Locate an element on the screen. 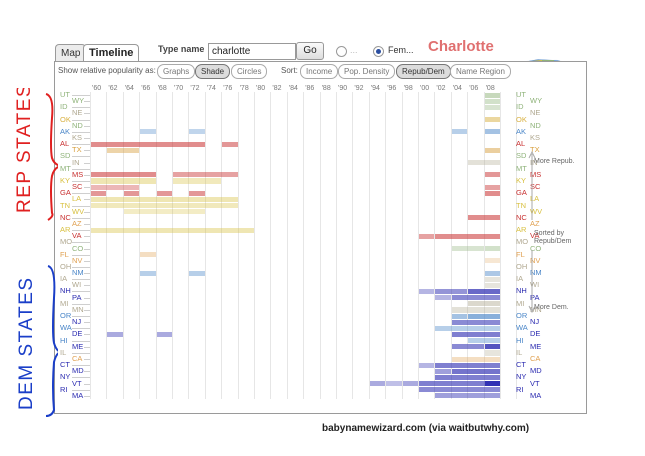 The height and width of the screenshot is (456, 645). sorted-by-annotation: Sorted by Repub/Dem is located at coordinates (553, 237).